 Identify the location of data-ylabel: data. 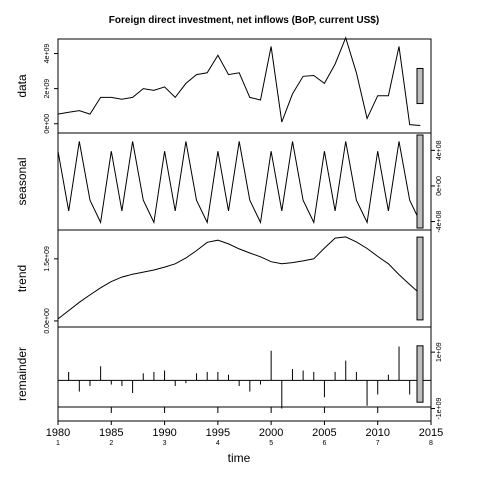
(22, 86).